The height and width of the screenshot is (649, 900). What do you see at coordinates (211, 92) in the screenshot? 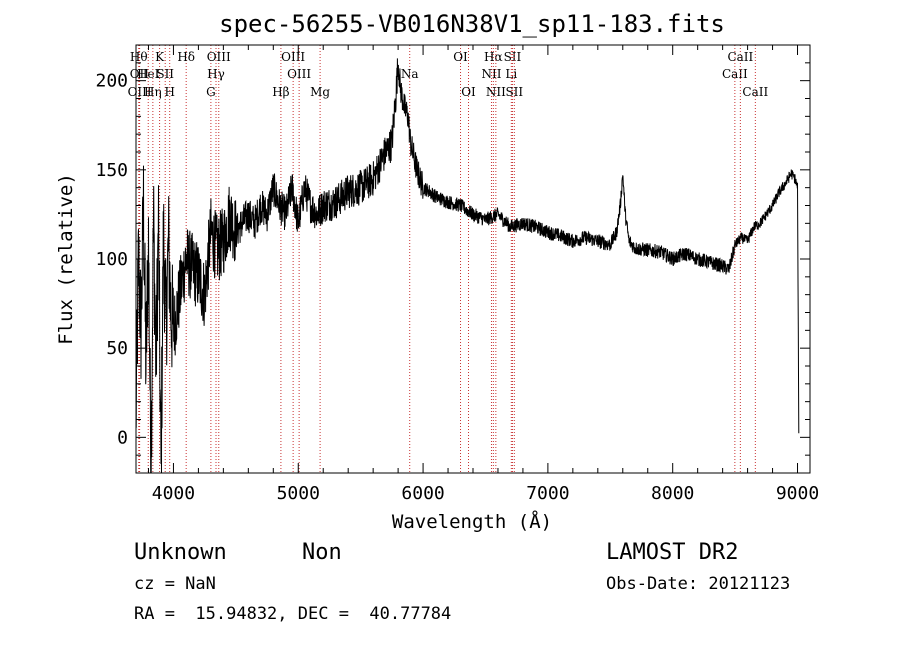
I see `spectral-line-label: G` at bounding box center [211, 92].